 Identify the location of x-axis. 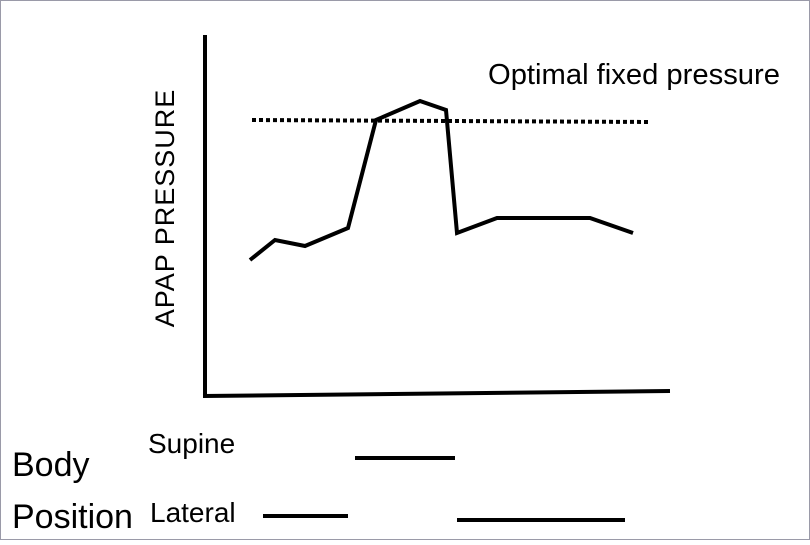
(436, 393).